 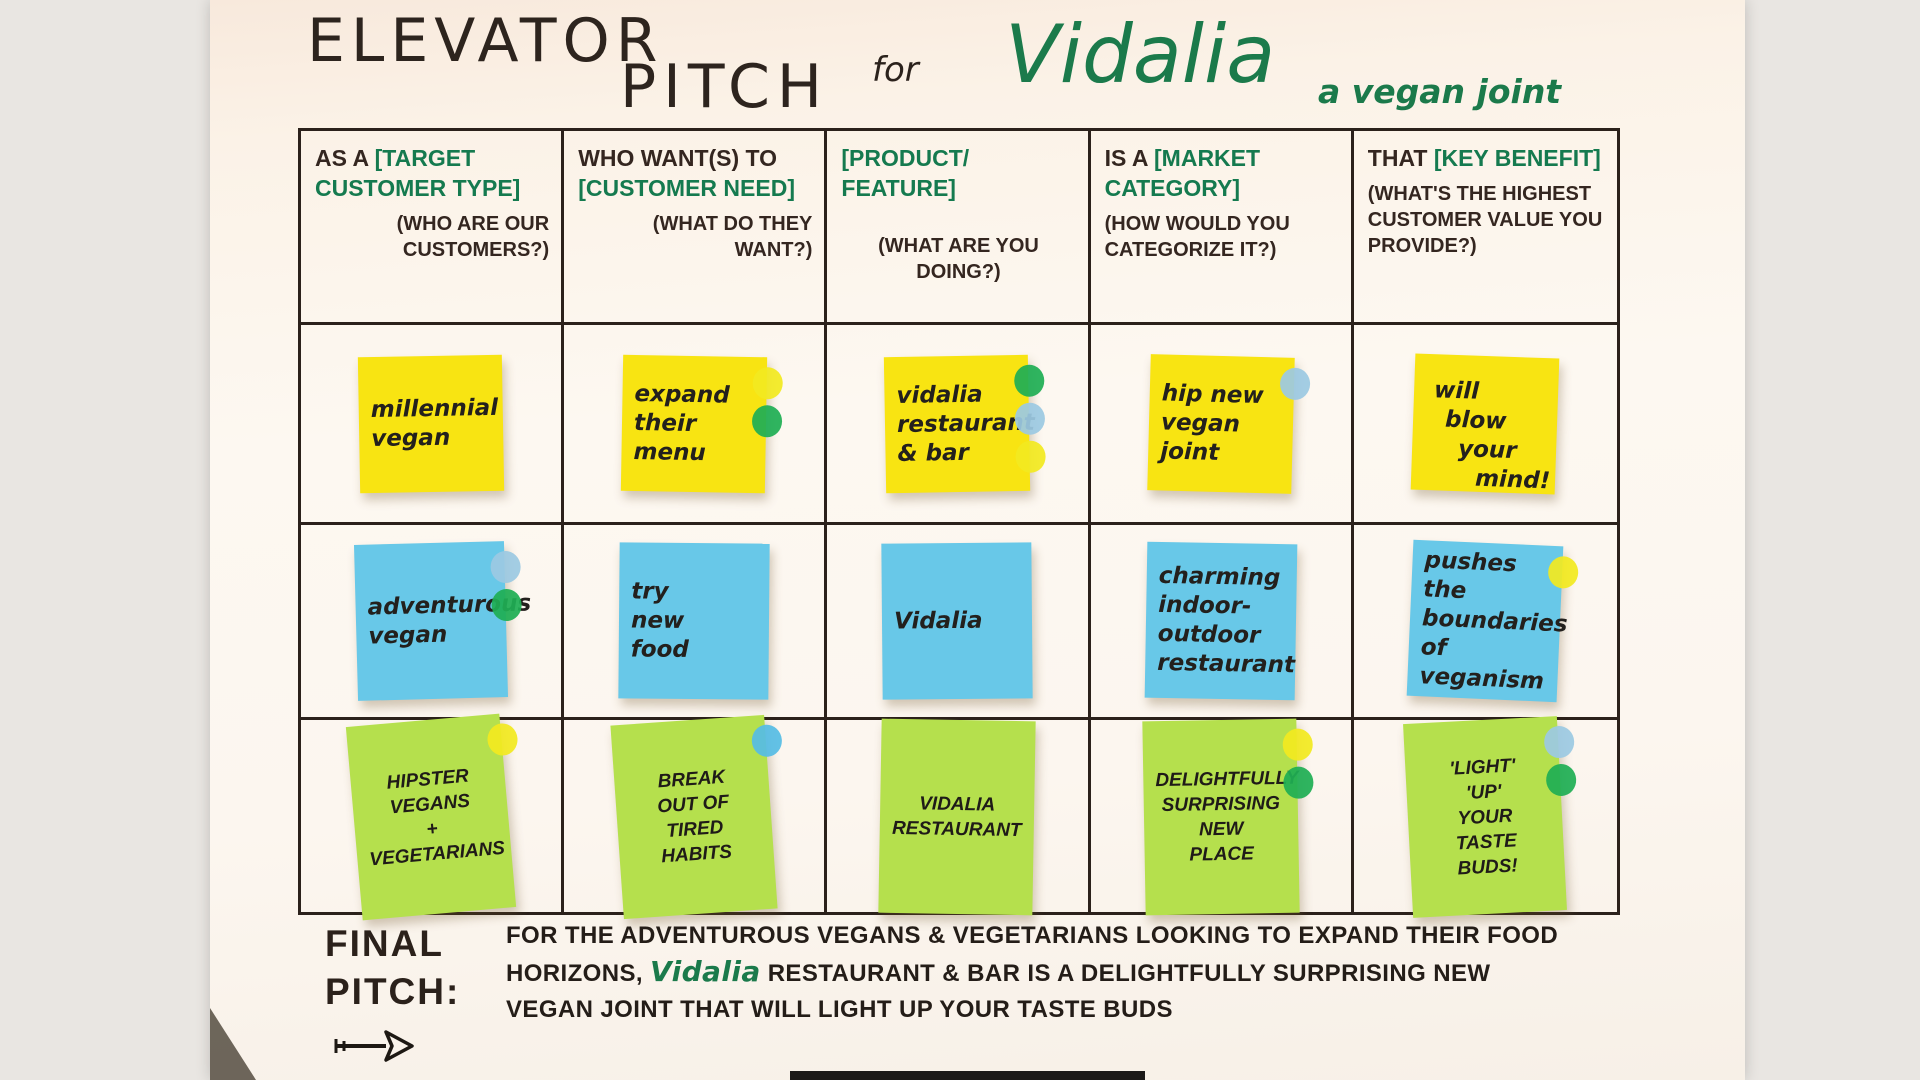 I want to click on sticky-note: BREAK OUT OF TIRED HABITS, so click(x=697, y=817).